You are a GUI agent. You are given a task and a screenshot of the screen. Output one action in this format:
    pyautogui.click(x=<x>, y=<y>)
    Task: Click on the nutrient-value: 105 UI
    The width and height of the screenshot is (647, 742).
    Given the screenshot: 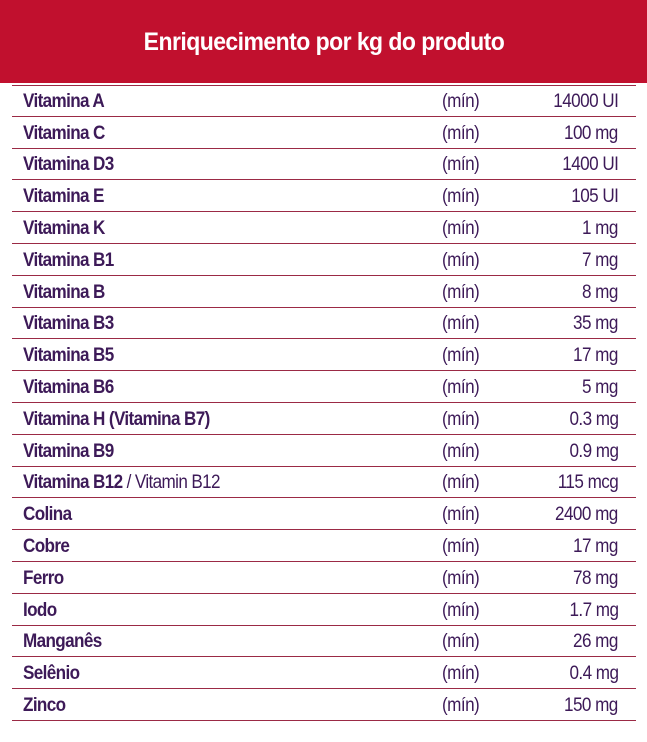 What is the action you would take?
    pyautogui.click(x=594, y=197)
    